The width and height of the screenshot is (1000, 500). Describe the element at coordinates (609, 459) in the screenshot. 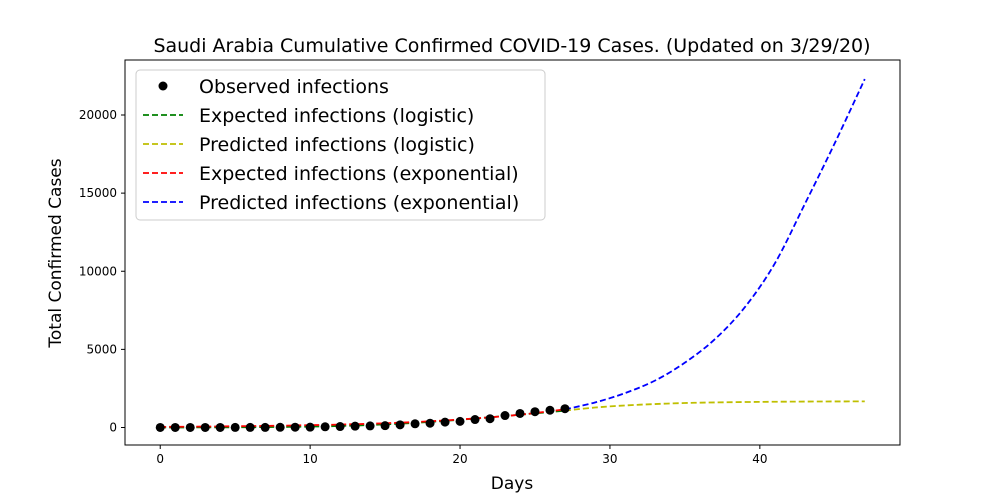

I see `x-tick-label: 30` at that location.